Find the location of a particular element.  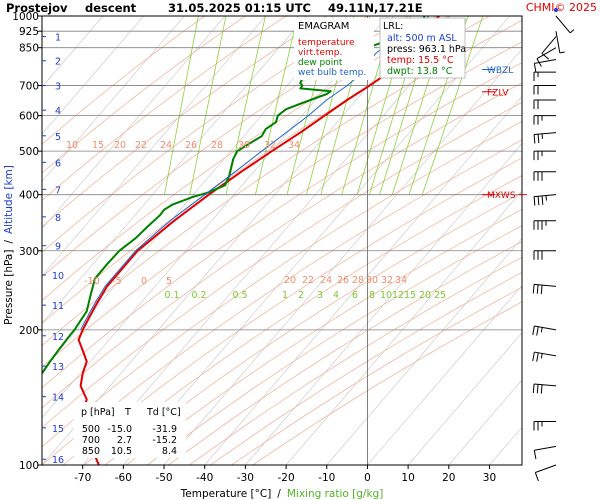

mixing-ratio-label: 8 is located at coordinates (372, 295).